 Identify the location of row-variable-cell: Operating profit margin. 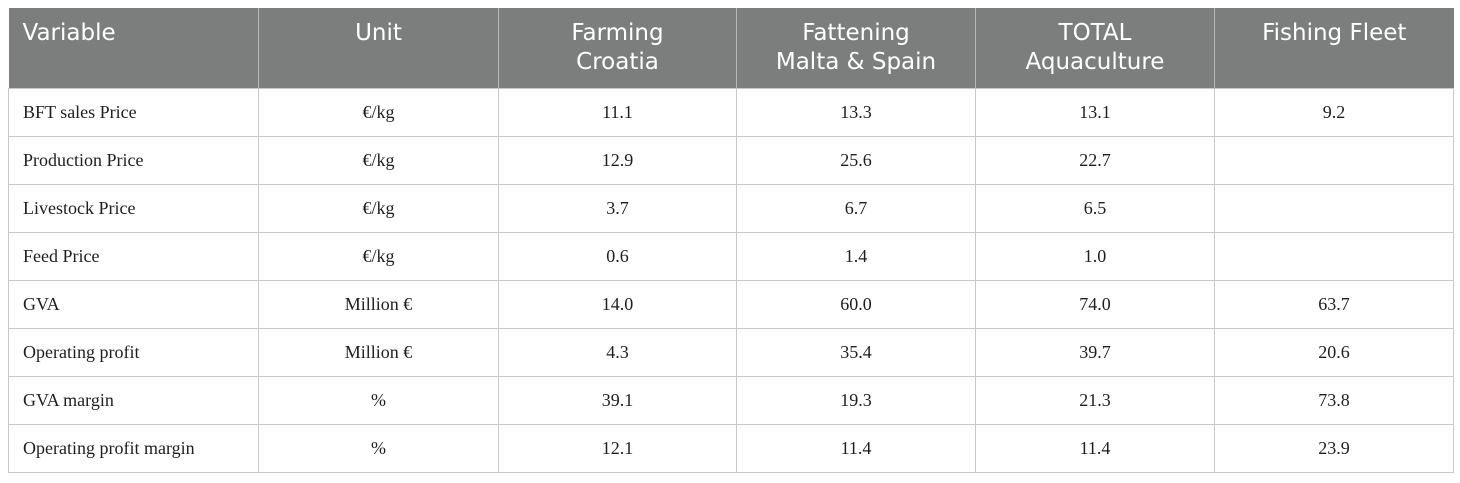
(133, 448).